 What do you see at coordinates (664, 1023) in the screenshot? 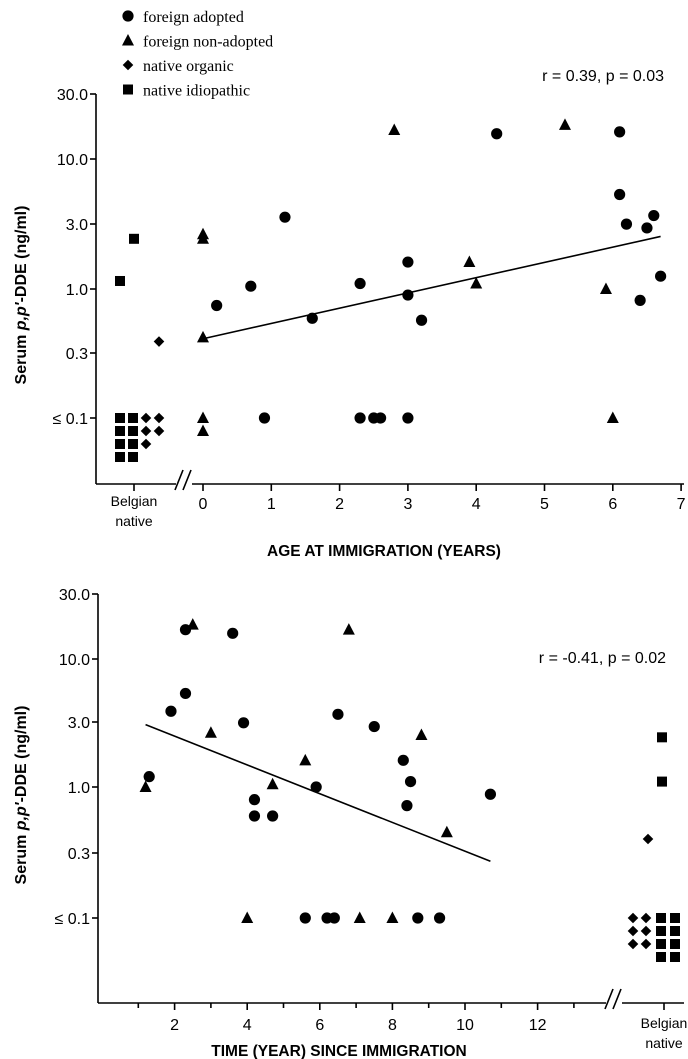
I see `x-category-label: Belgian` at bounding box center [664, 1023].